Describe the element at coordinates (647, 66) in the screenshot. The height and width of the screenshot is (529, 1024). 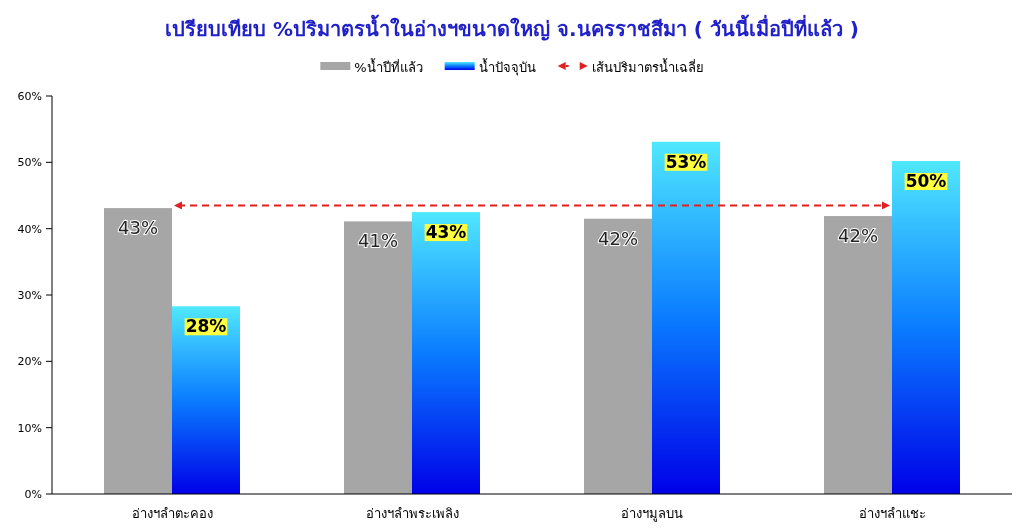
I see `legend-label: เส้นปริมาตรน้ำเฉลี่ย` at that location.